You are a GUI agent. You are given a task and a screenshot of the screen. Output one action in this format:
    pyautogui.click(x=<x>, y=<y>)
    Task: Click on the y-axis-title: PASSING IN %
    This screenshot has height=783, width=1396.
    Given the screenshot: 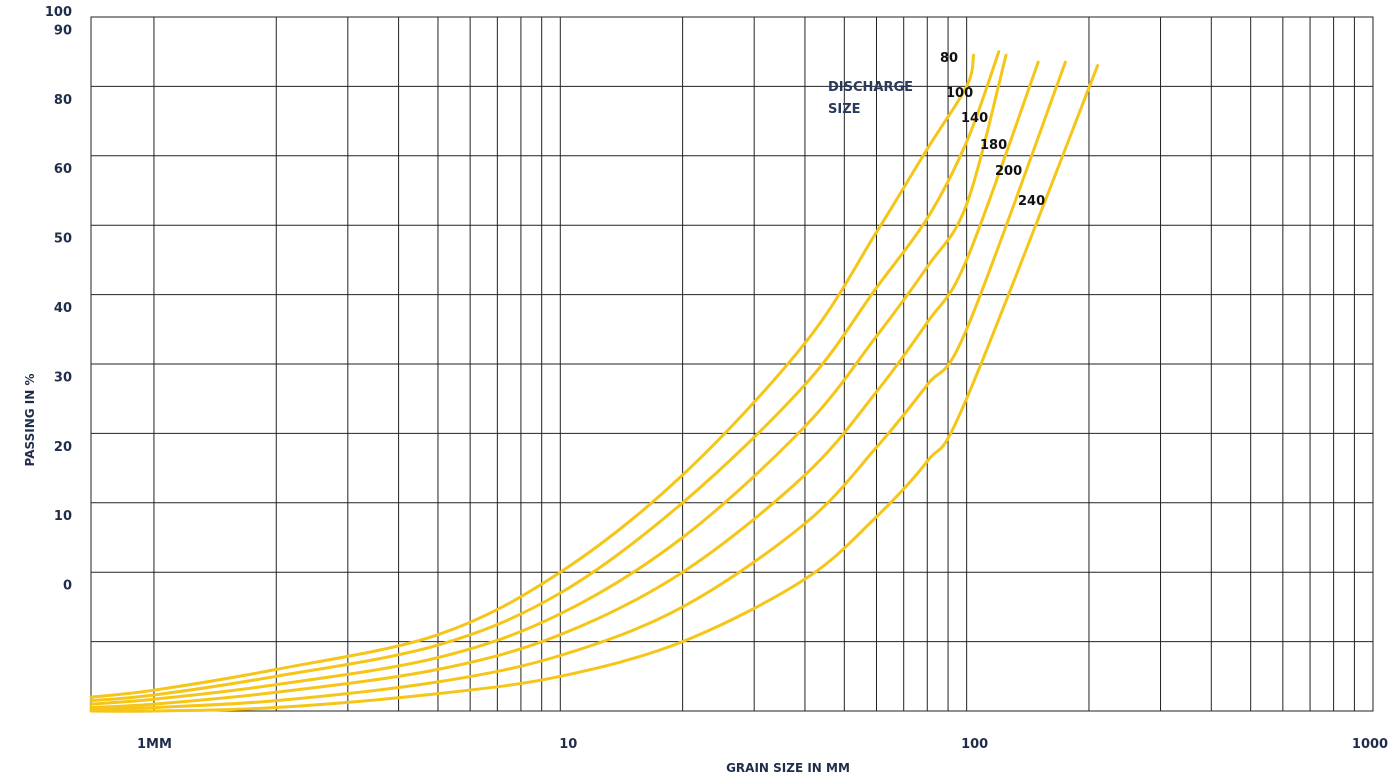 What is the action you would take?
    pyautogui.click(x=30, y=420)
    